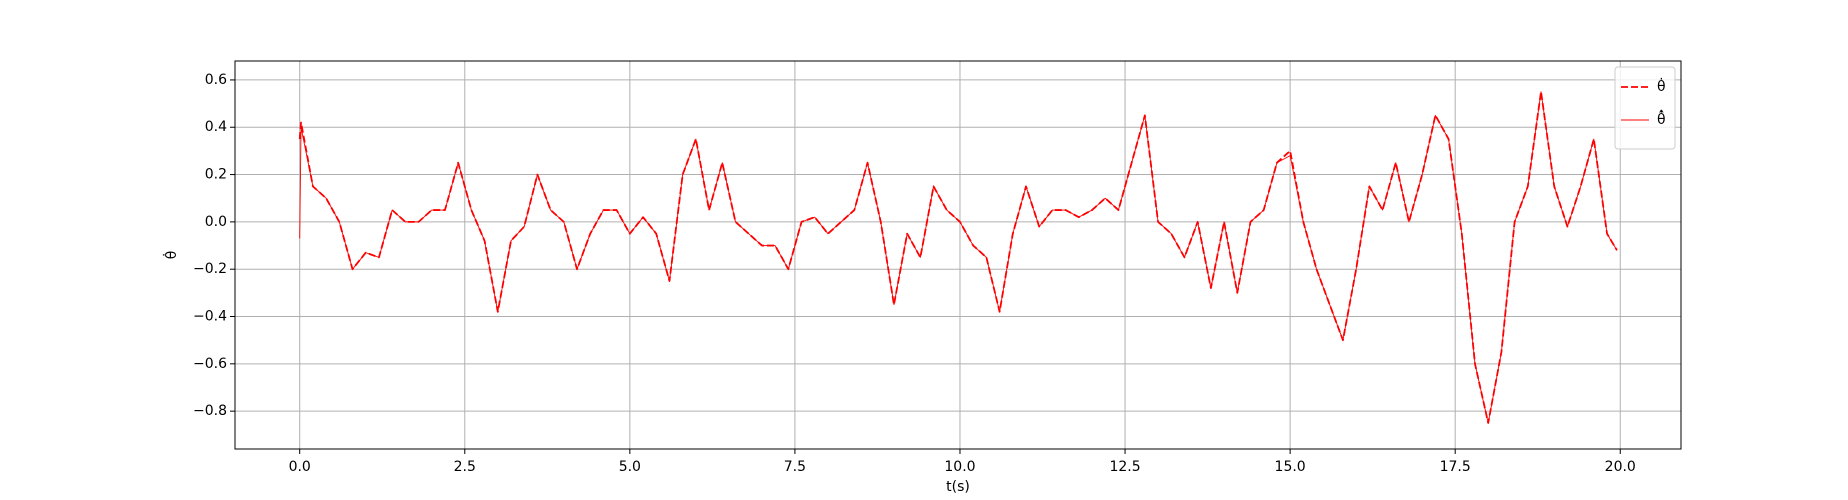 This screenshot has width=1848, height=500. Describe the element at coordinates (630, 467) in the screenshot. I see `x-tick-label: 5.0` at that location.